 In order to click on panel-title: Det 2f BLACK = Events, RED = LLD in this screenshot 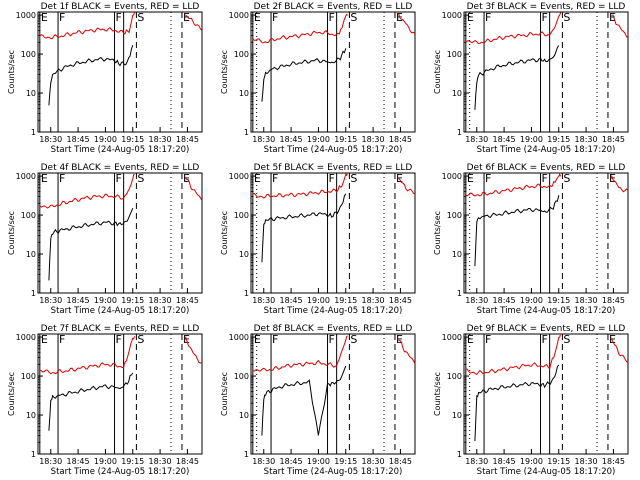, I will do `click(333, 7)`.